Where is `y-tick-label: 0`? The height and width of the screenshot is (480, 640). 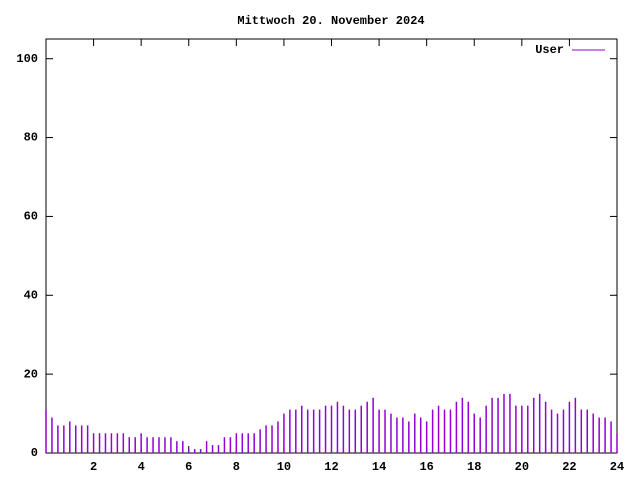 y-tick-label: 0 is located at coordinates (34, 453).